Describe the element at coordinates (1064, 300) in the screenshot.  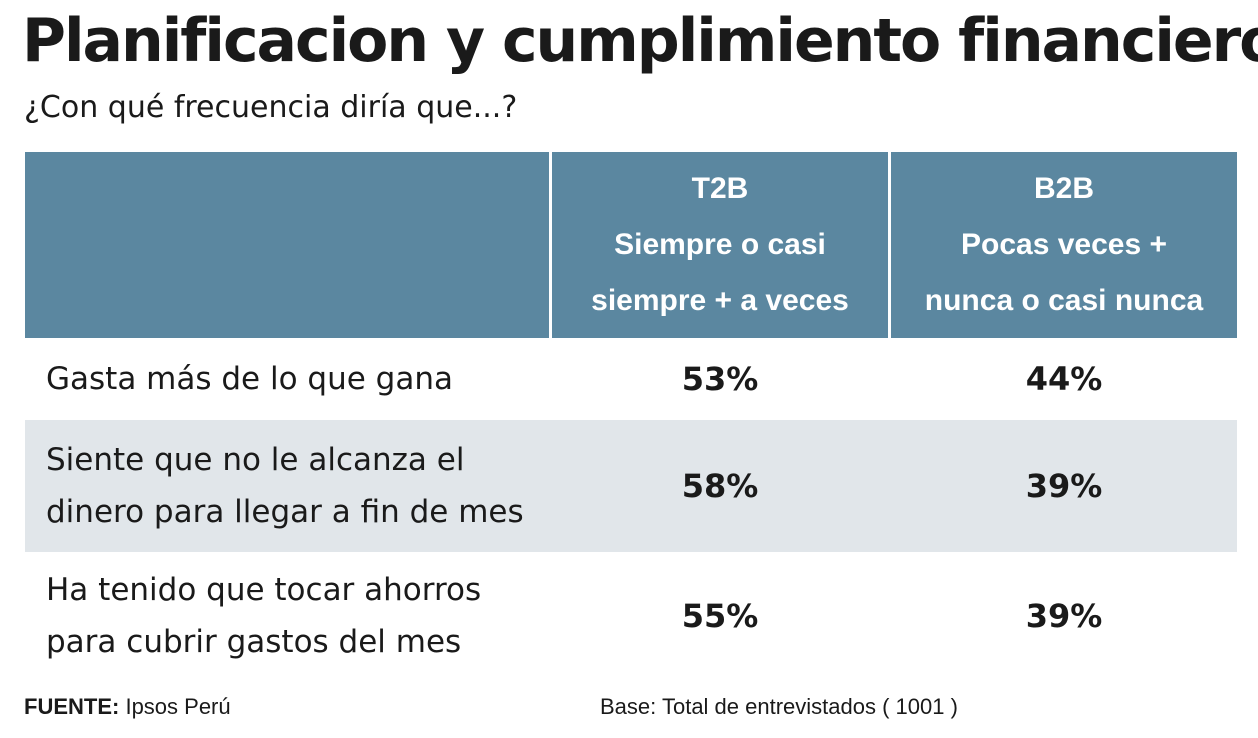
I see `header-desc-line: nunca o casi nunca` at that location.